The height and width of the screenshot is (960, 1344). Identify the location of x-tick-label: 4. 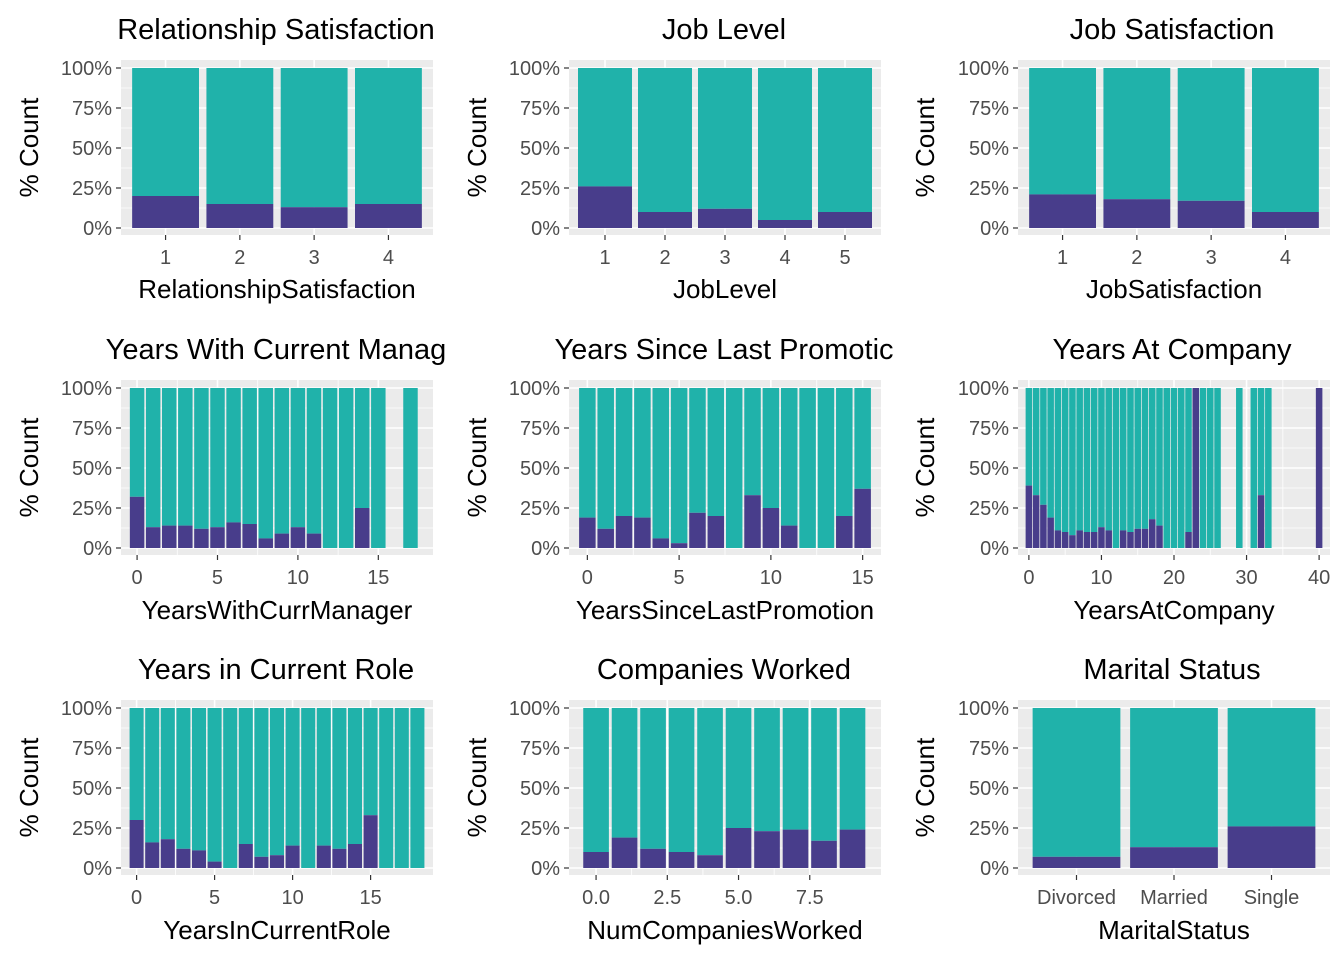
(388, 258).